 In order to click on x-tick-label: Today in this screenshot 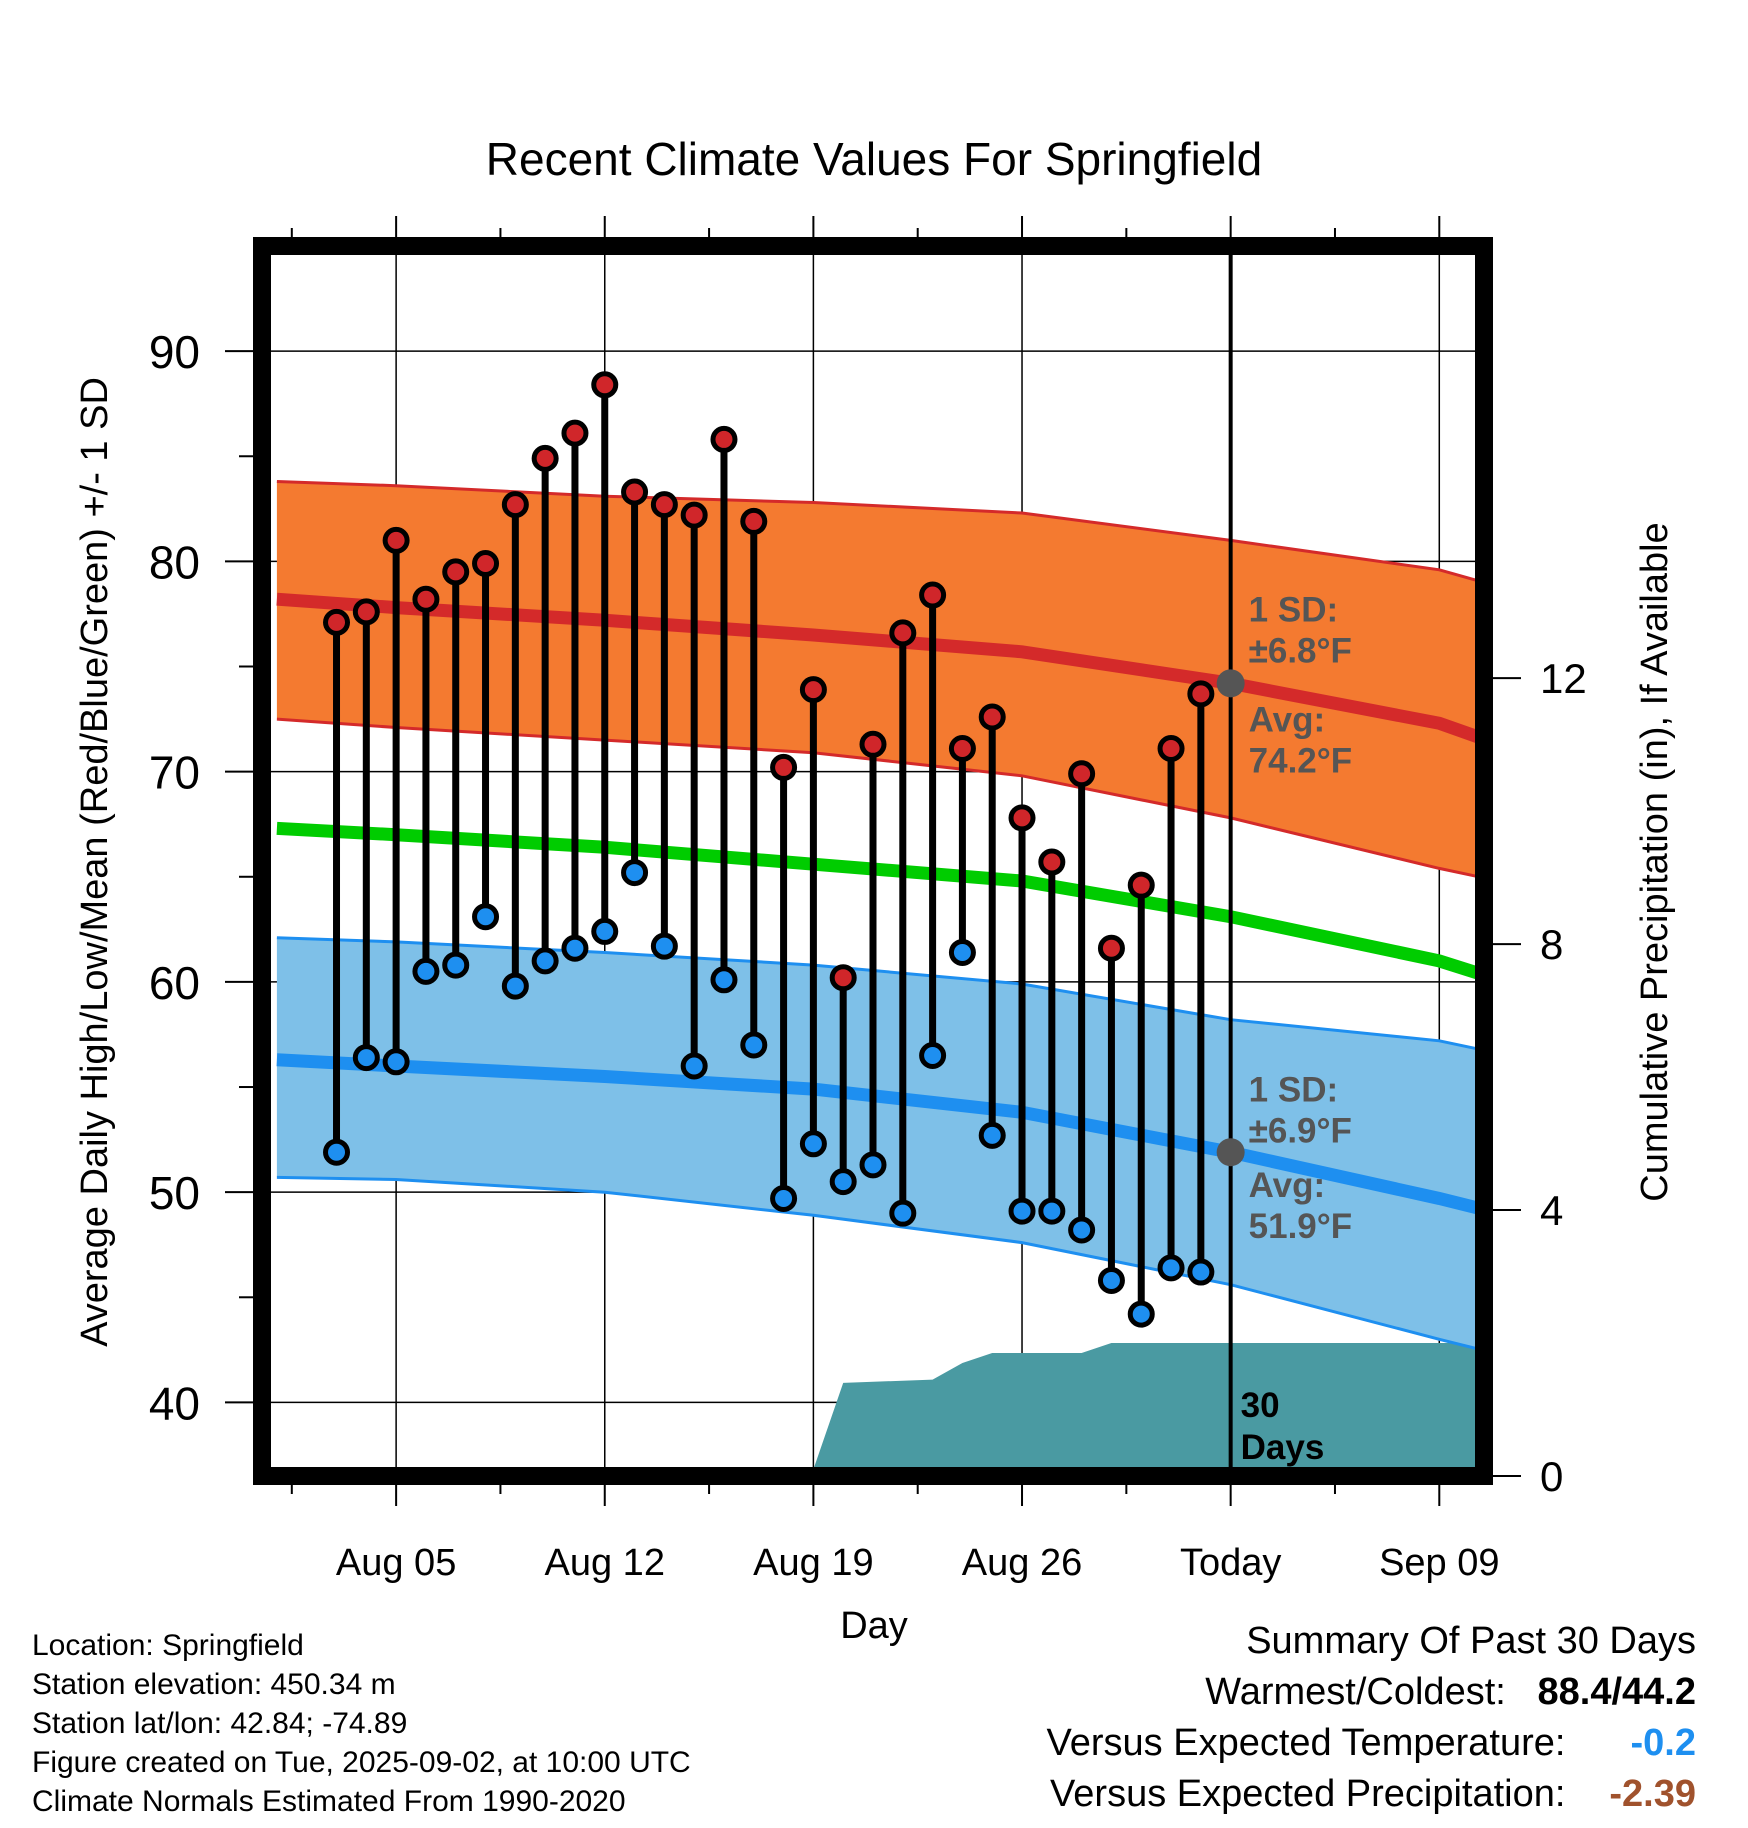, I will do `click(1230, 1563)`.